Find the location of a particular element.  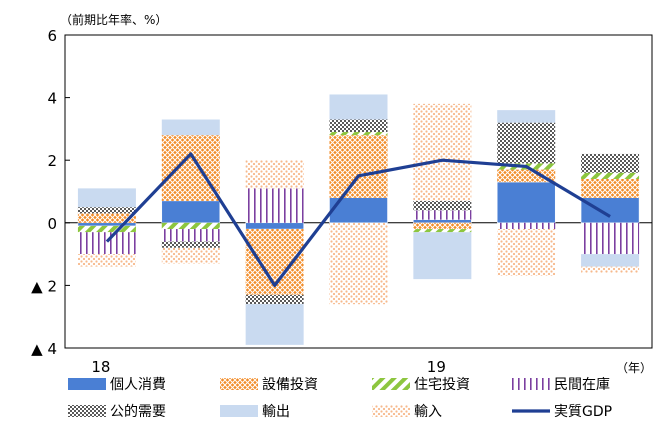

y-tick-label: 6 is located at coordinates (52, 36).